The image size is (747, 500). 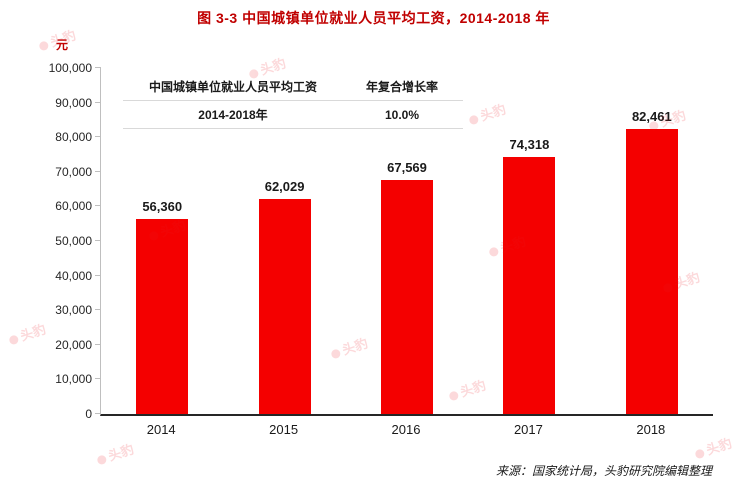 I want to click on bar-2015, so click(x=284, y=306).